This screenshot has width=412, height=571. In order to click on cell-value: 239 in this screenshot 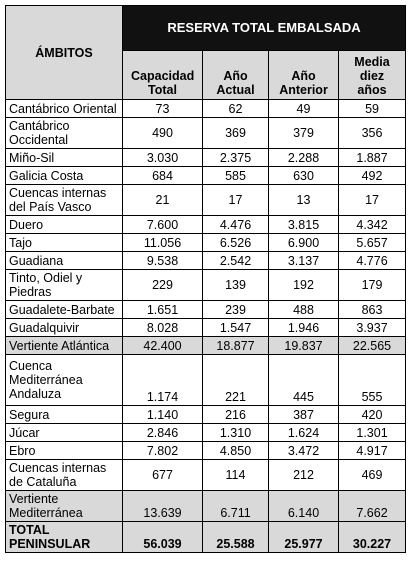, I will do `click(235, 309)`.